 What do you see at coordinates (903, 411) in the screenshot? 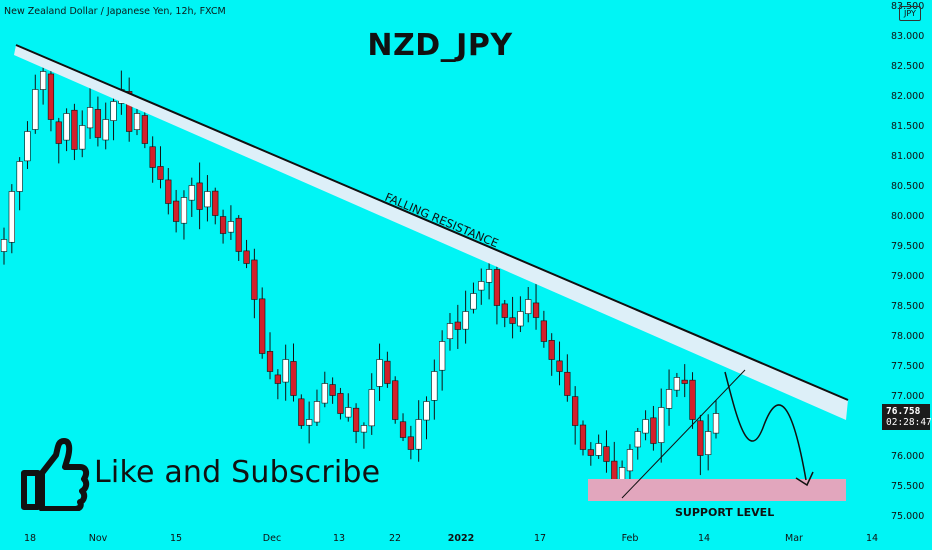
I see `last-price: 76.758` at bounding box center [903, 411].